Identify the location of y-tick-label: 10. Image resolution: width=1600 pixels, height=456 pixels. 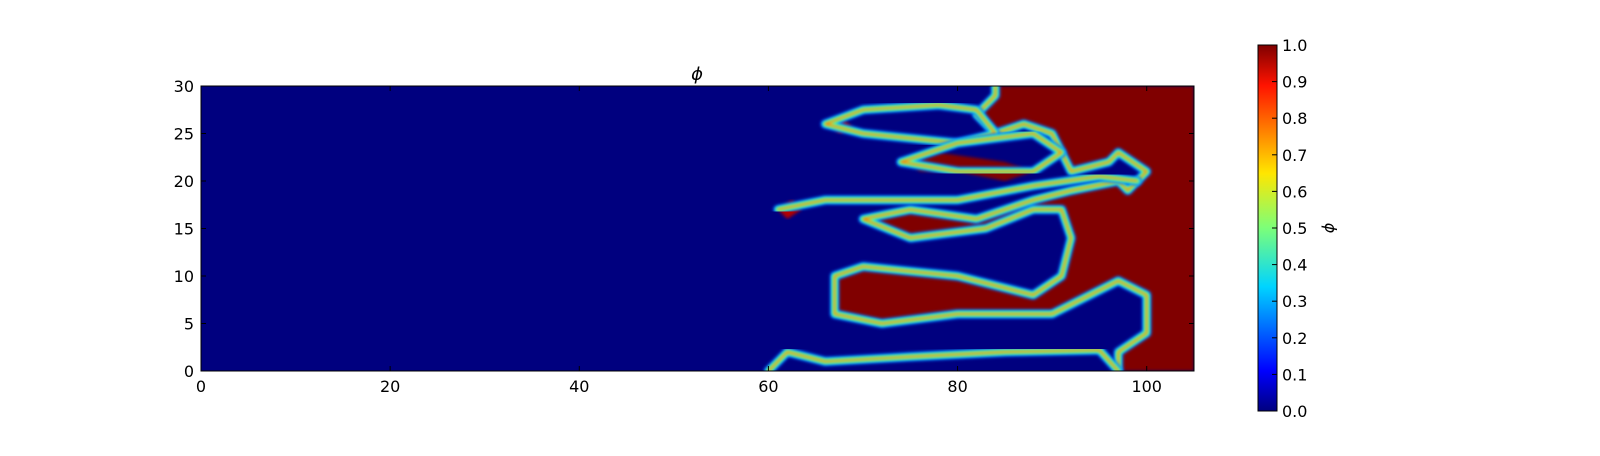
(184, 276).